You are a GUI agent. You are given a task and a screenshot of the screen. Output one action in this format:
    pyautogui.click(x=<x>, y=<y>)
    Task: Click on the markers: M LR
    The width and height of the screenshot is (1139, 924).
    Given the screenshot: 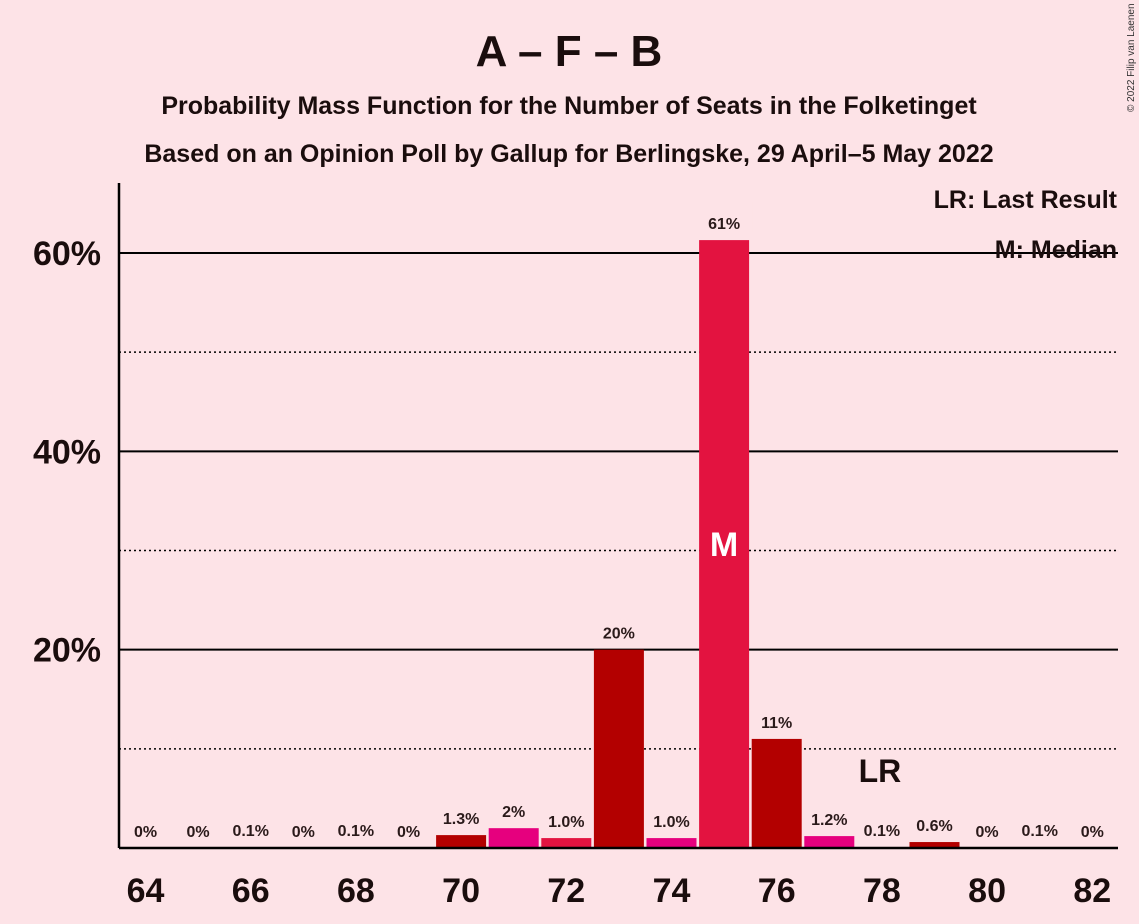 What is the action you would take?
    pyautogui.click(x=805, y=657)
    